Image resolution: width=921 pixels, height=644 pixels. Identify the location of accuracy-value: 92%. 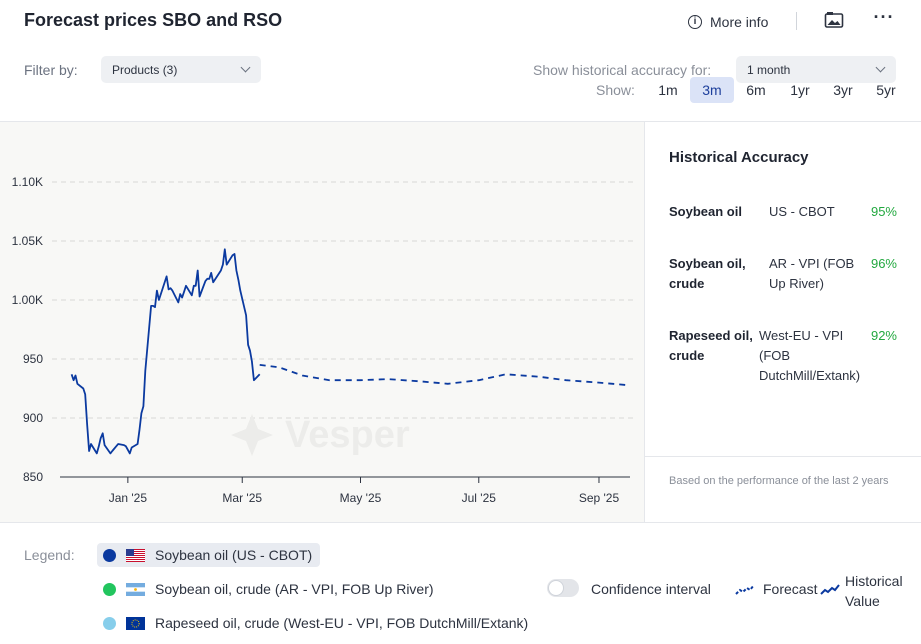
(883, 335).